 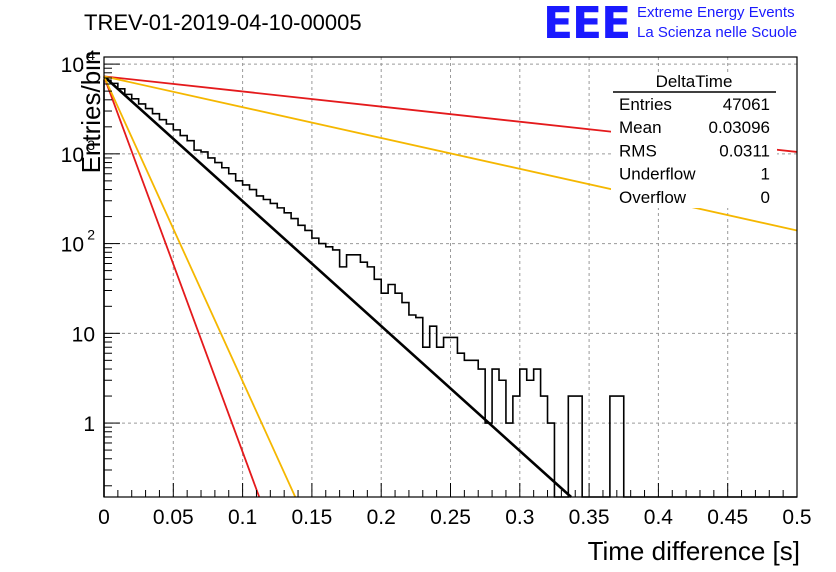 What do you see at coordinates (727, 517) in the screenshot?
I see `x-tick-label: 0.45` at bounding box center [727, 517].